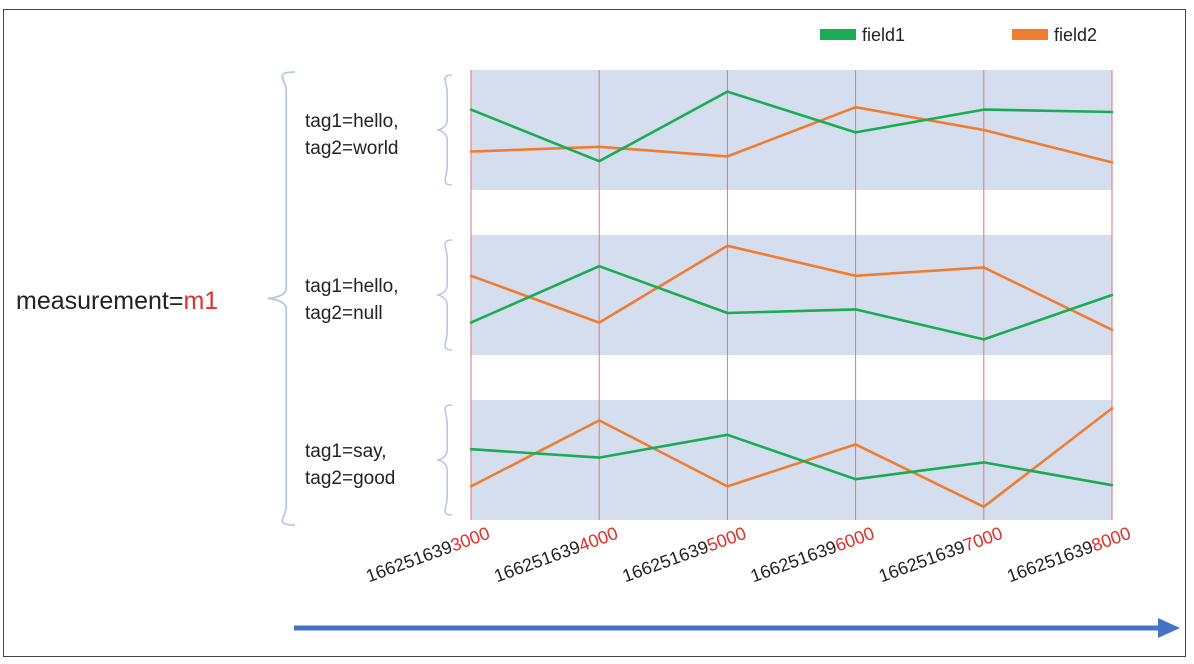  Describe the element at coordinates (791, 134) in the screenshot. I see `series-1-field2-line` at that location.